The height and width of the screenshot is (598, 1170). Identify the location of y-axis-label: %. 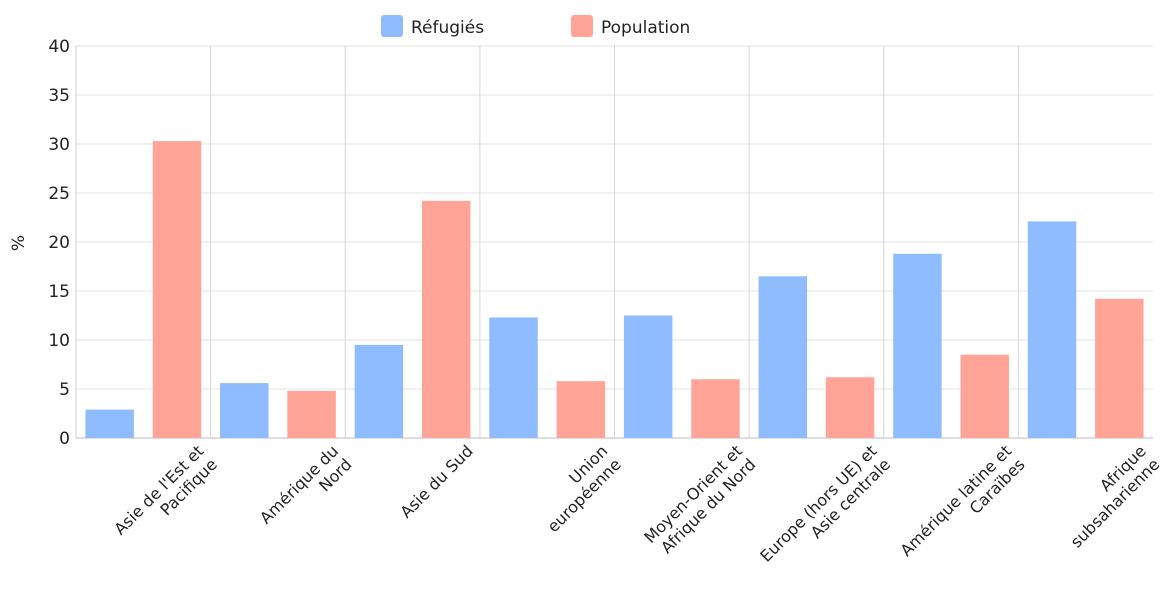
(19, 243).